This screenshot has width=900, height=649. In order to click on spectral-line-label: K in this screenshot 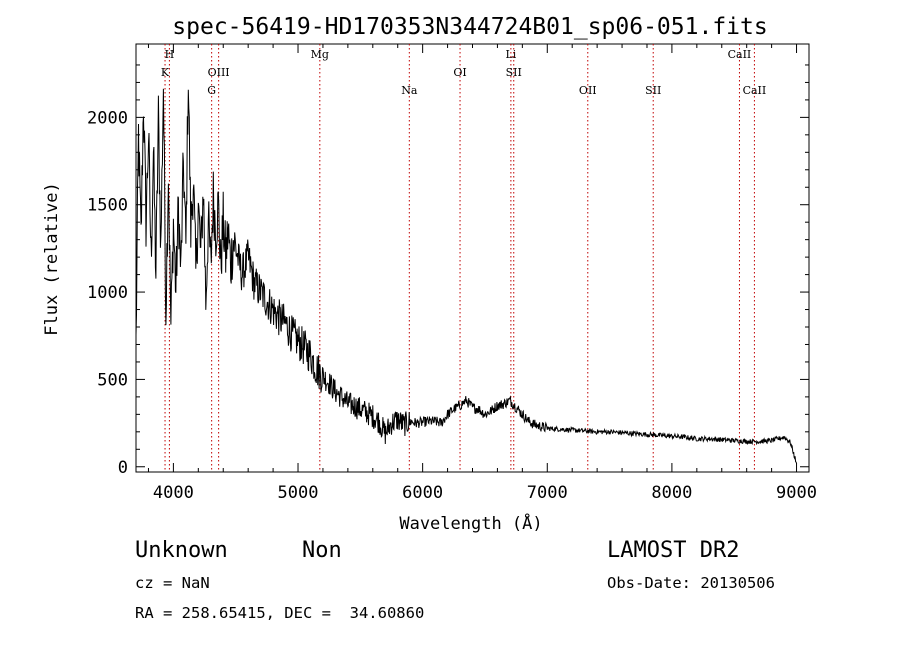, I will do `click(165, 72)`.